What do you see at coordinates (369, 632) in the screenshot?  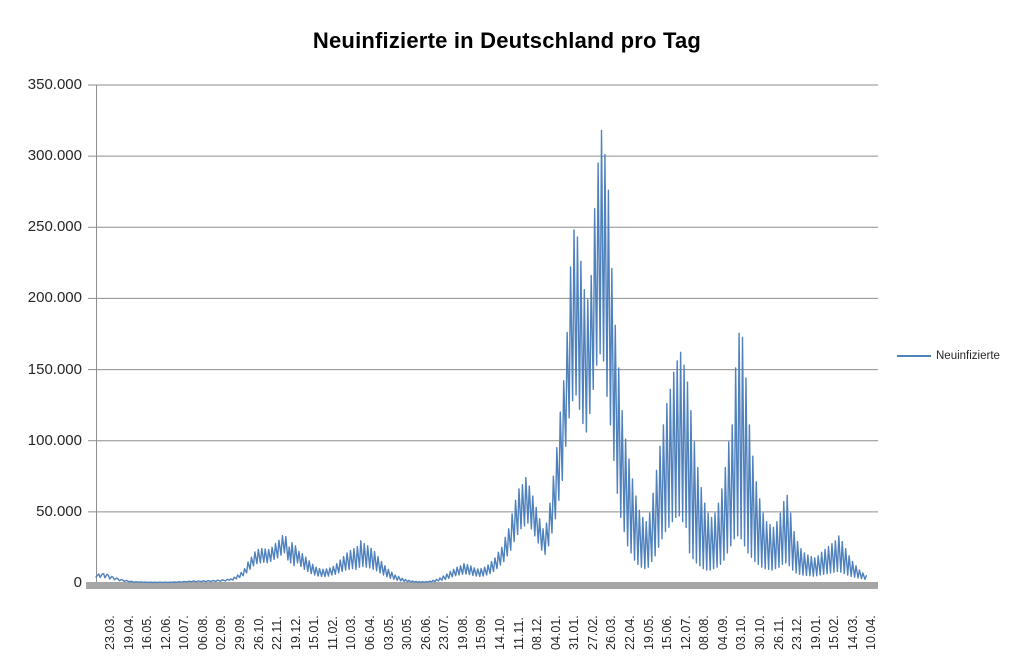 I see `x-axis-tick-label: 06.04.` at bounding box center [369, 632].